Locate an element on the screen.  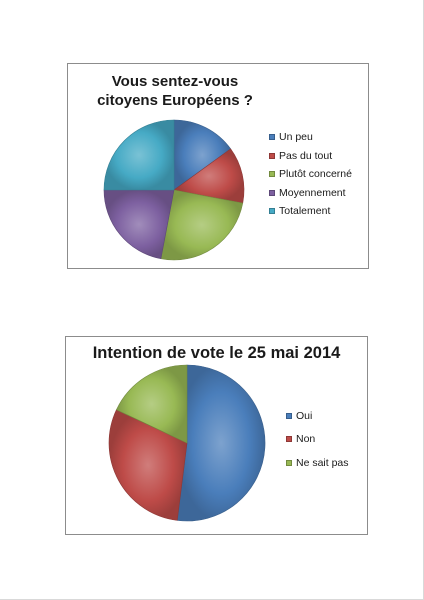
pie-slice-plut-t-concern- is located at coordinates (202, 225).